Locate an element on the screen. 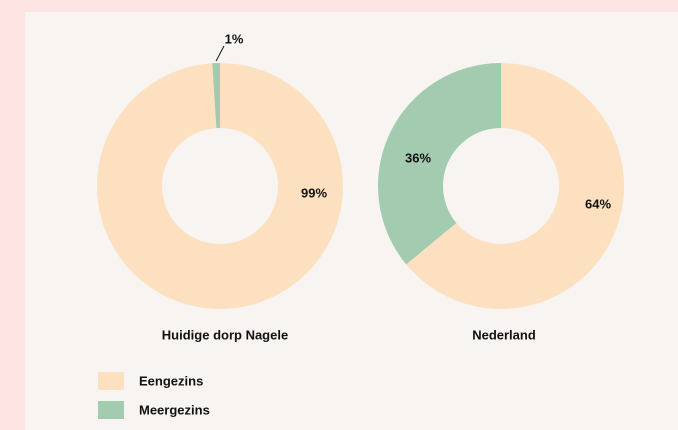  value-label: 99% is located at coordinates (314, 192).